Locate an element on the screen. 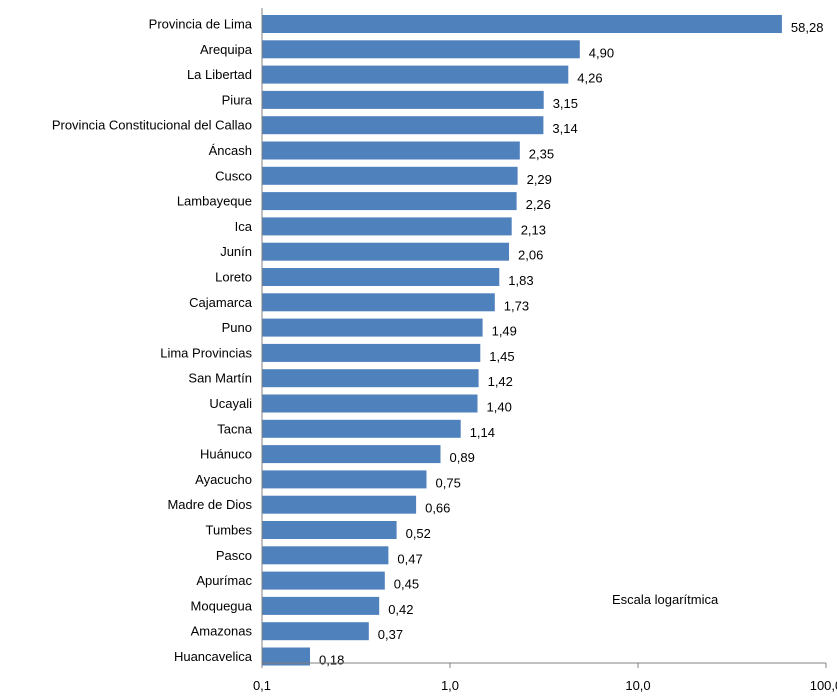 The width and height of the screenshot is (837, 697). category-label: Ayacucho is located at coordinates (223, 479).